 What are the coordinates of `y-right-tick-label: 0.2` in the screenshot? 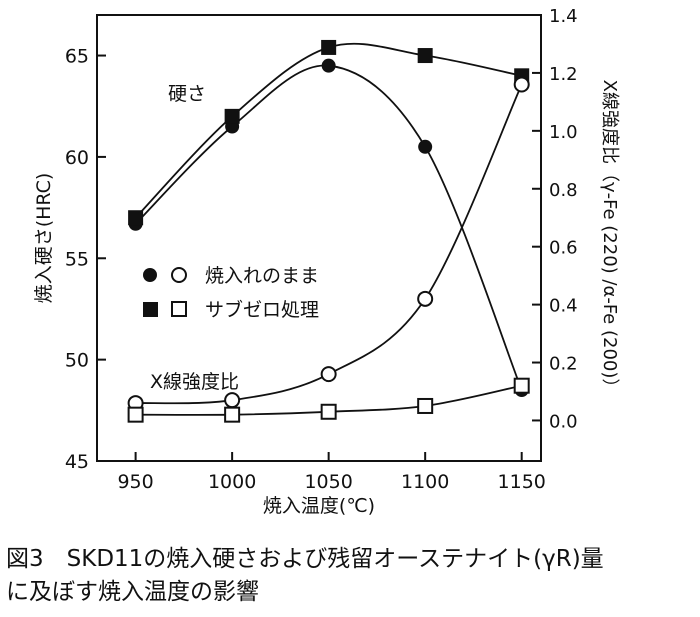 It's located at (563, 364).